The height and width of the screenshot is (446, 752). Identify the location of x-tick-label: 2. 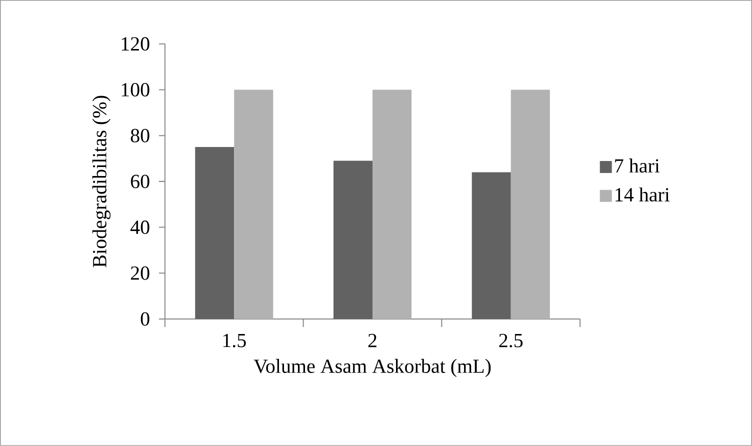
(372, 341).